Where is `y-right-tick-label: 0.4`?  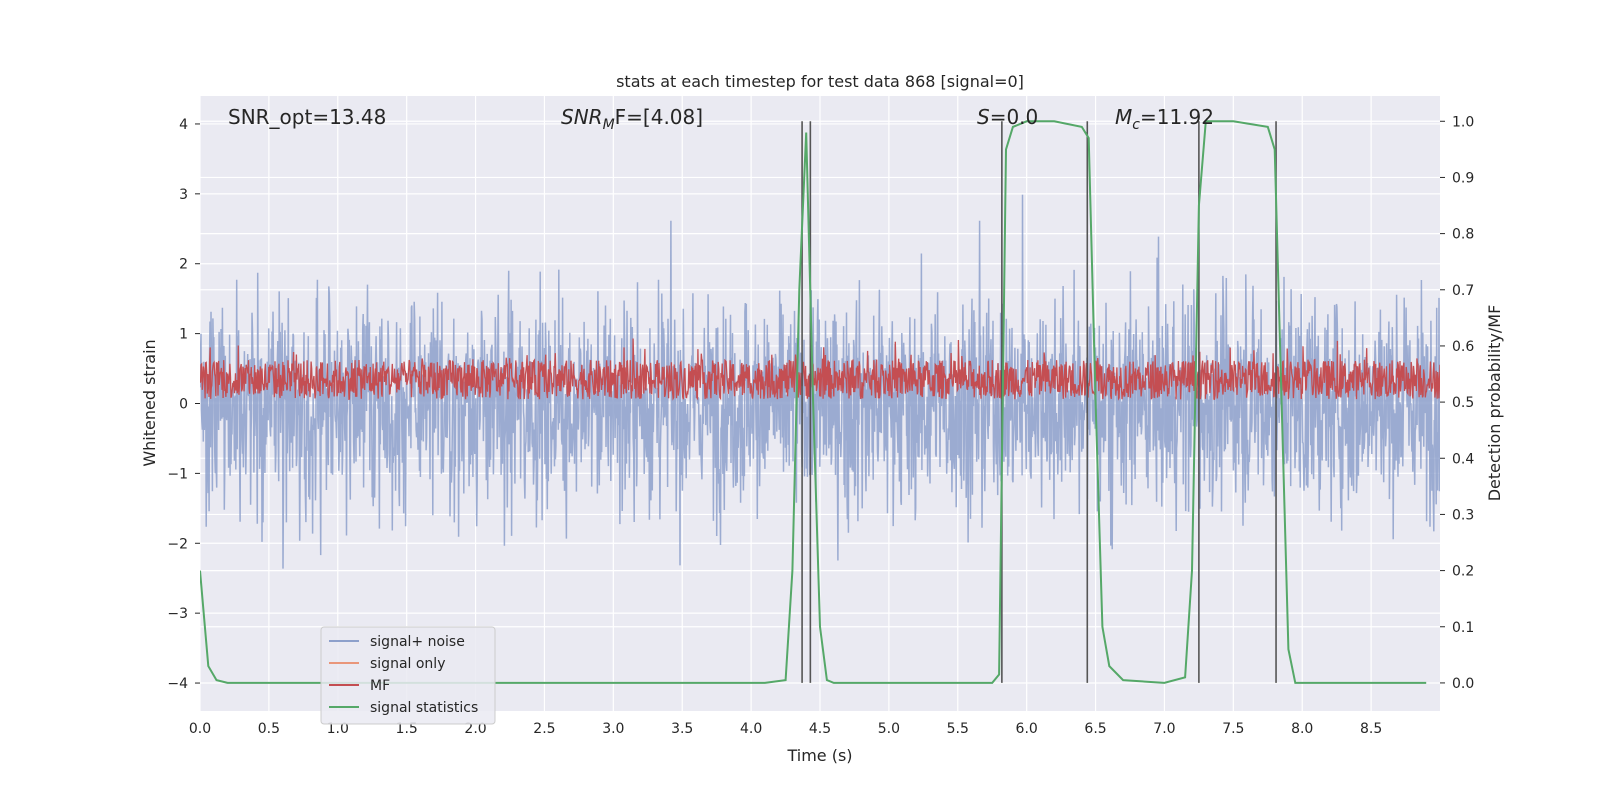 y-right-tick-label: 0.4 is located at coordinates (1463, 459).